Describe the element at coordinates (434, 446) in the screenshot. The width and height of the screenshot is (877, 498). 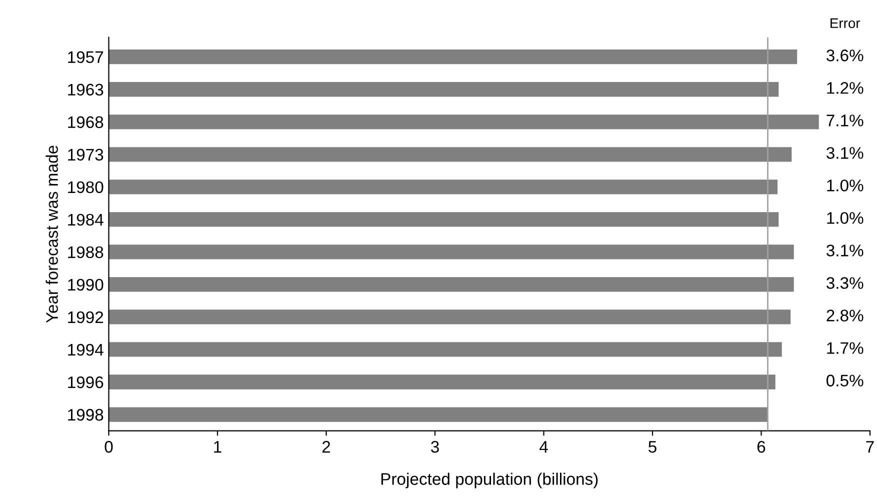
I see `x-tick-label: 3` at that location.